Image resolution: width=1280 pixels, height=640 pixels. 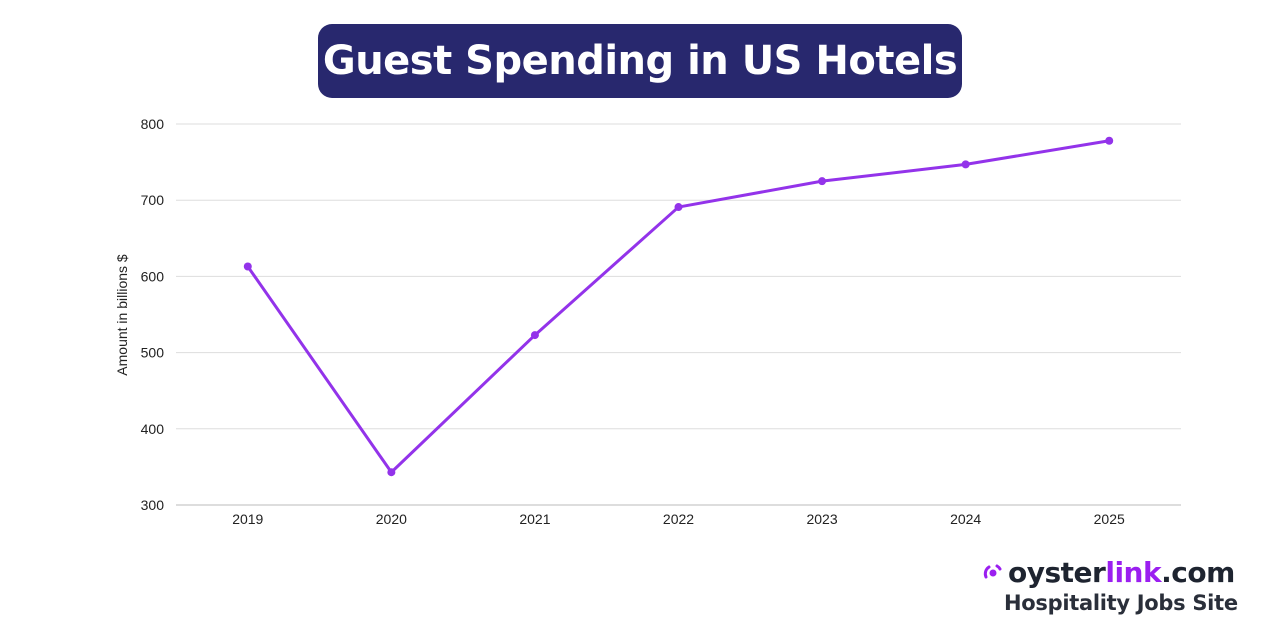 I want to click on x-tick-label: 2024, so click(x=965, y=519).